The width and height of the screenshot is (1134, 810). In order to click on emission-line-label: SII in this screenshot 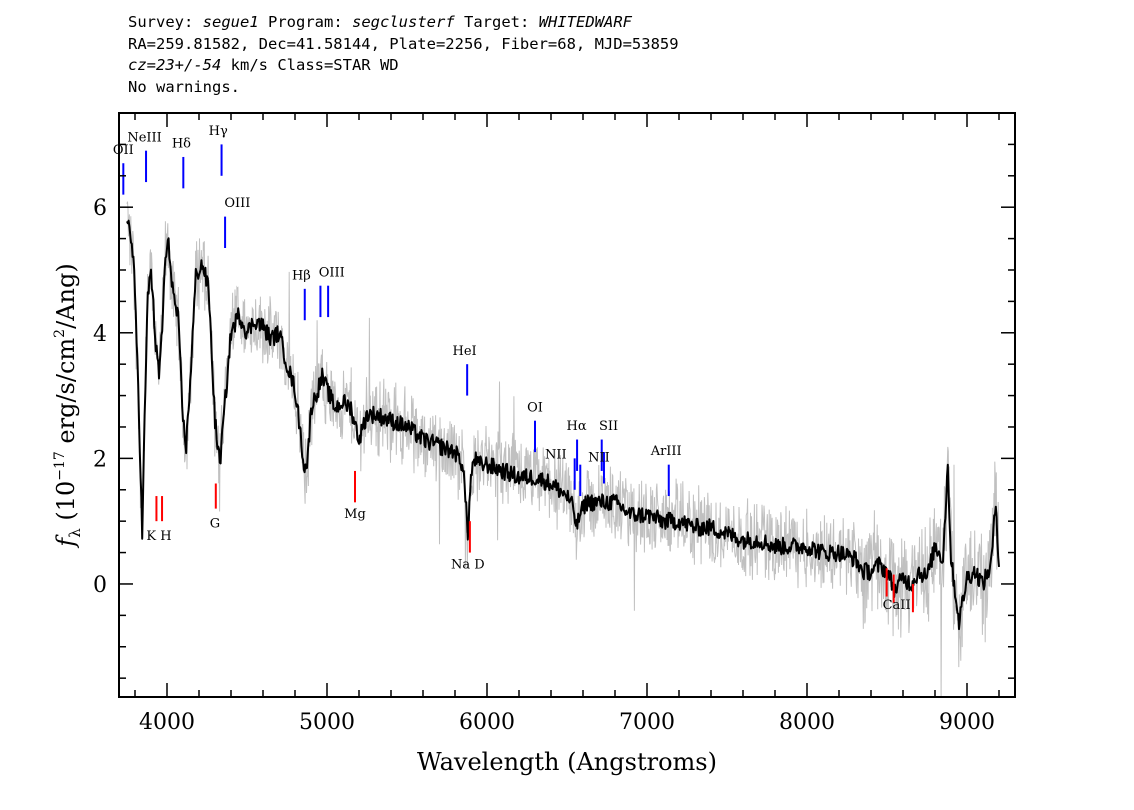, I will do `click(608, 426)`.